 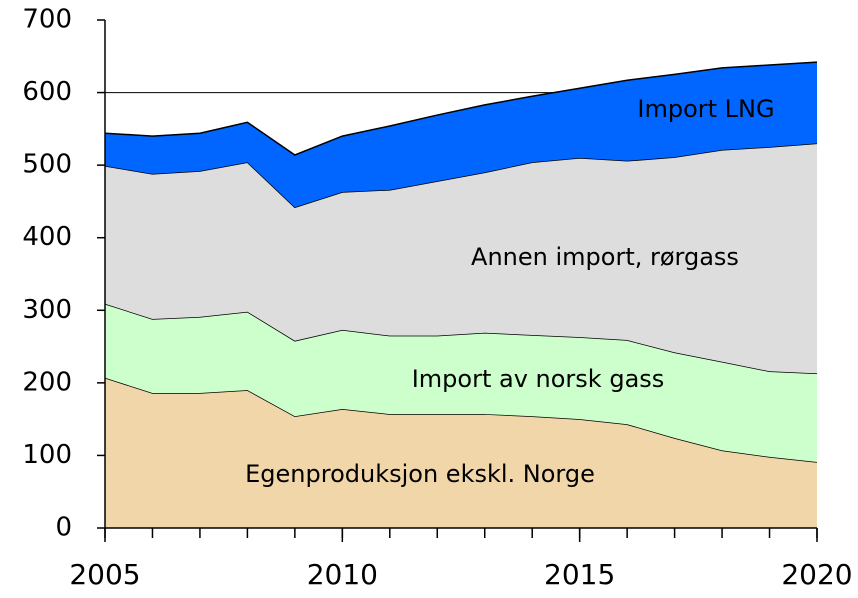 I want to click on y-tick-label: 400, so click(x=47, y=237).